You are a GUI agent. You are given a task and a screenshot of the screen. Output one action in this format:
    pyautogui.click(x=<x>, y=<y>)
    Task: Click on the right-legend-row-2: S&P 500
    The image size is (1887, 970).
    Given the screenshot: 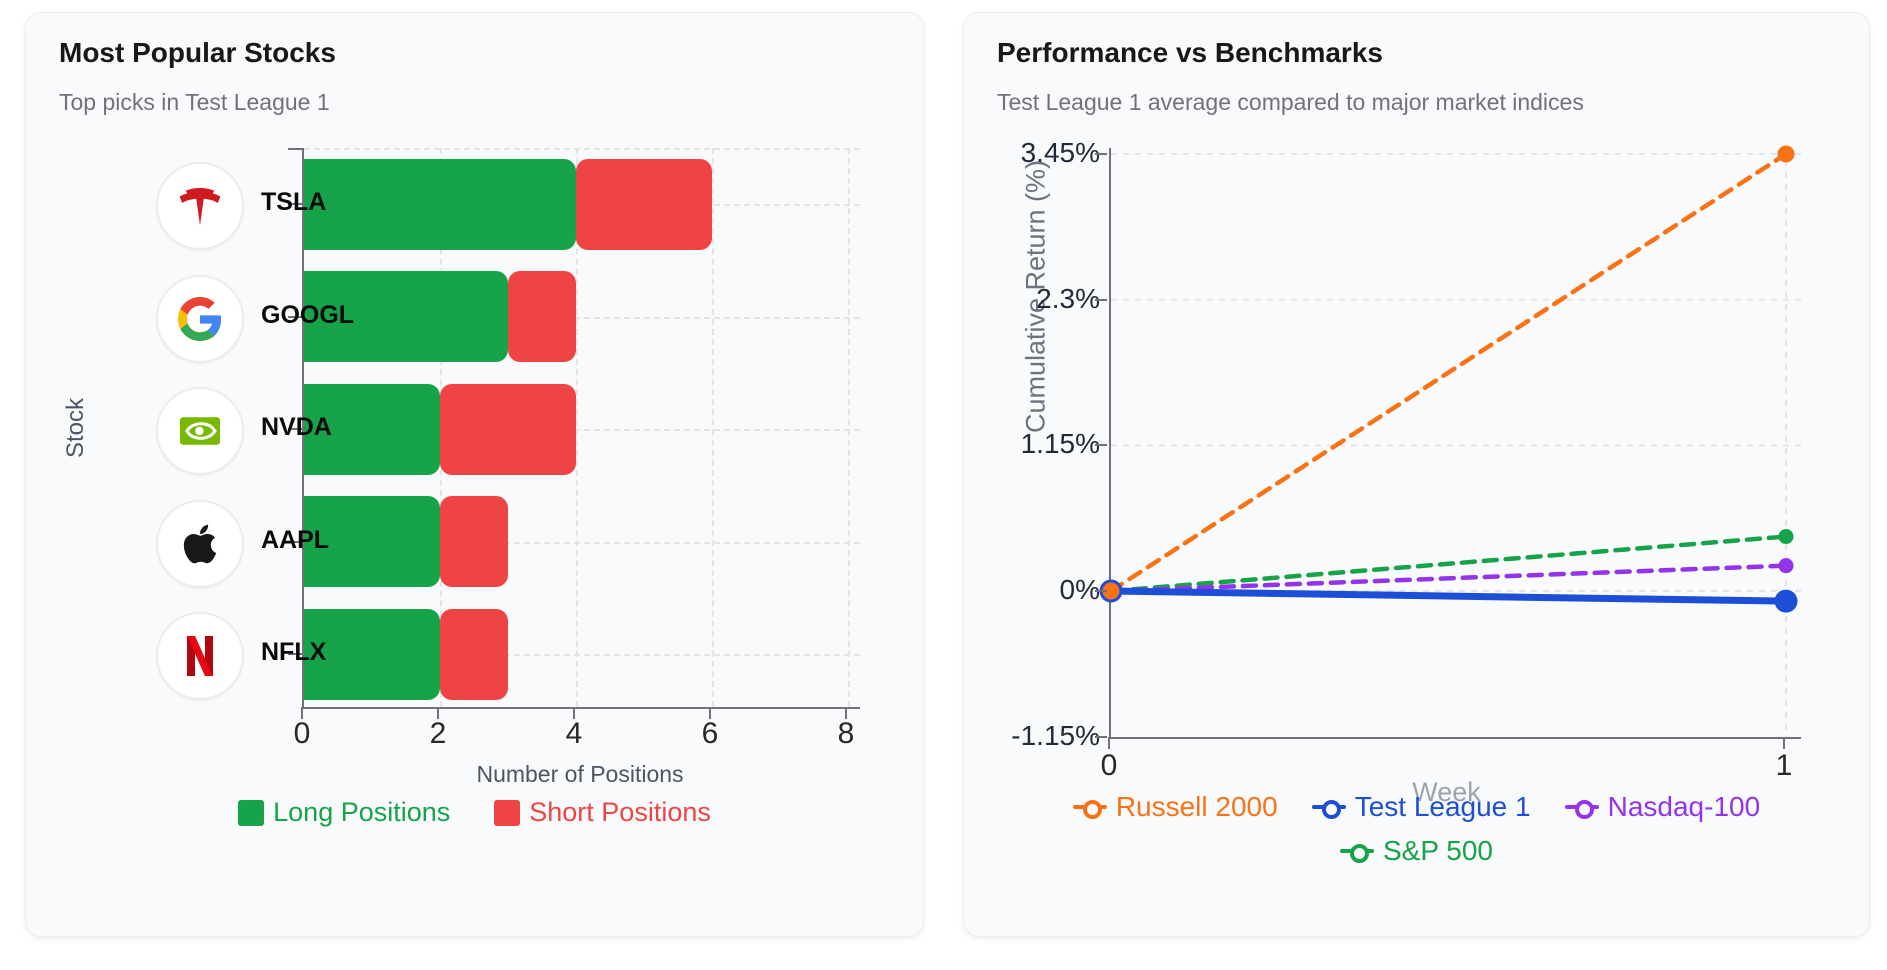 What is the action you would take?
    pyautogui.click(x=1416, y=851)
    